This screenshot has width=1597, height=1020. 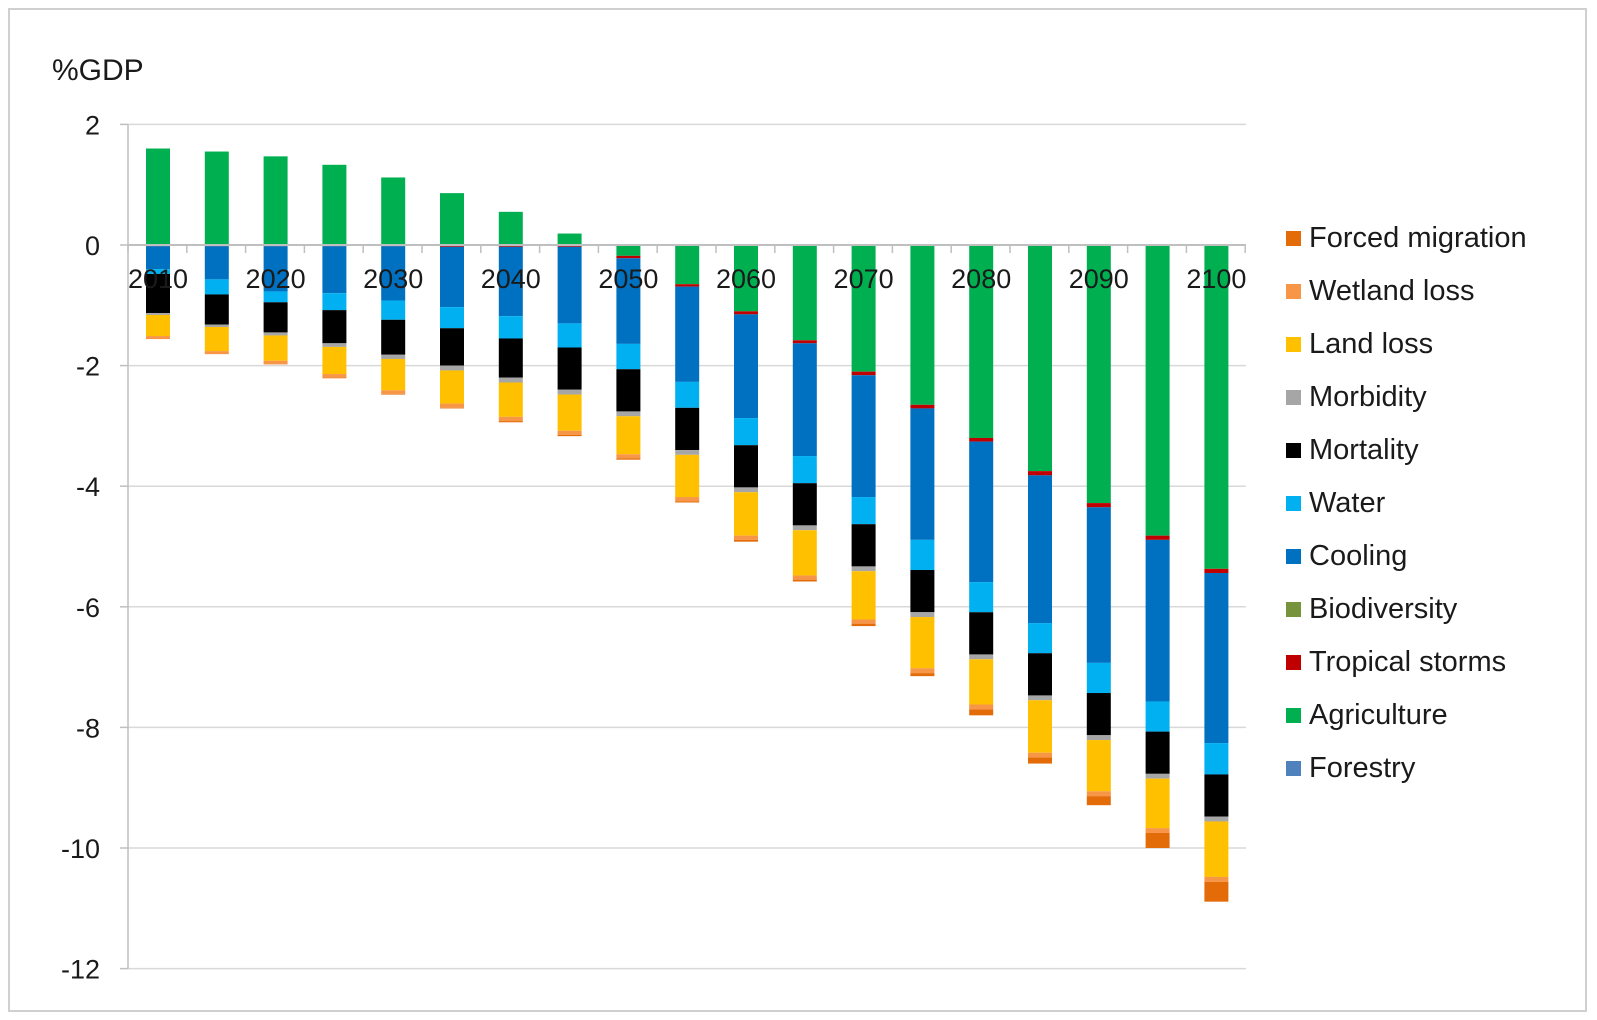 What do you see at coordinates (1358, 556) in the screenshot?
I see `legend-label: Cooling` at bounding box center [1358, 556].